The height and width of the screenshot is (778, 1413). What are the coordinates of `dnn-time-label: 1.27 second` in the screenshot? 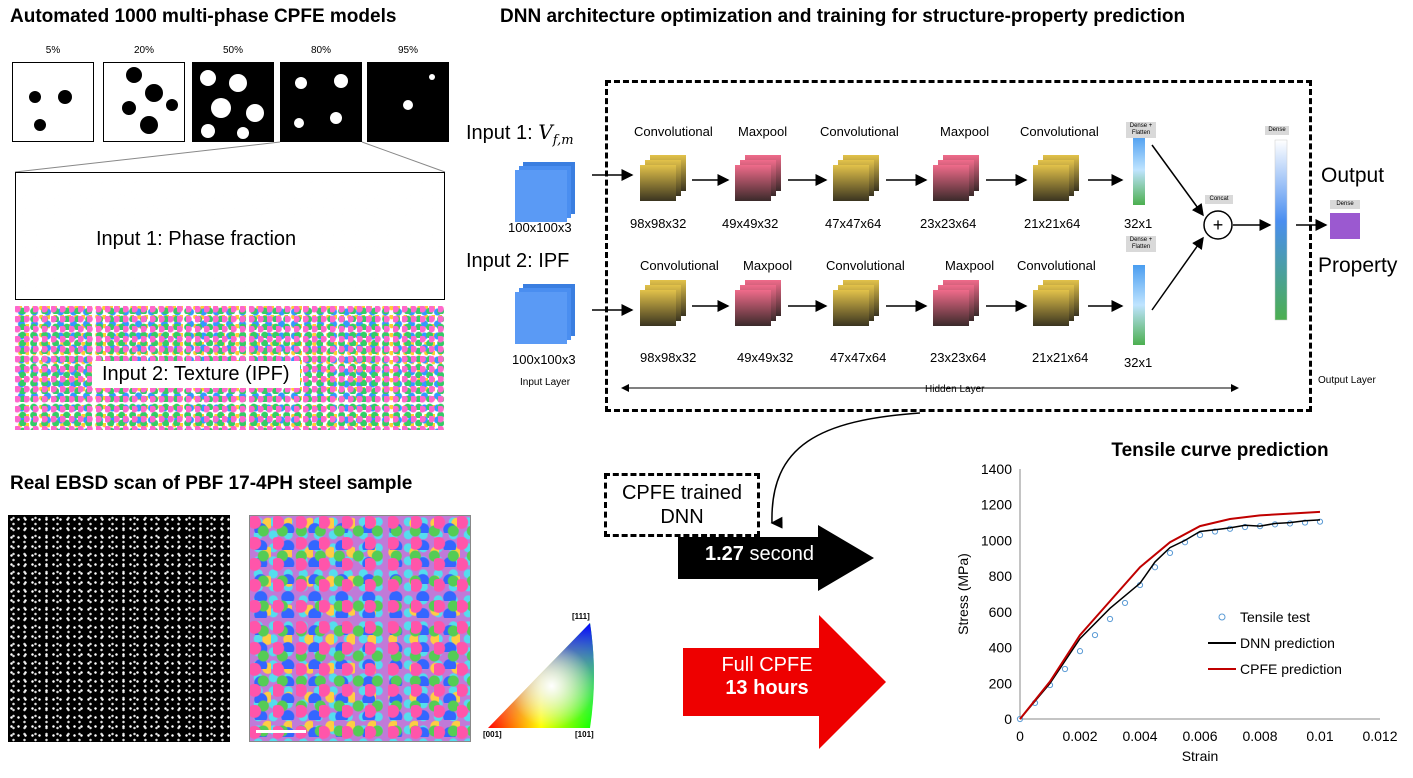 It's located at (759, 554).